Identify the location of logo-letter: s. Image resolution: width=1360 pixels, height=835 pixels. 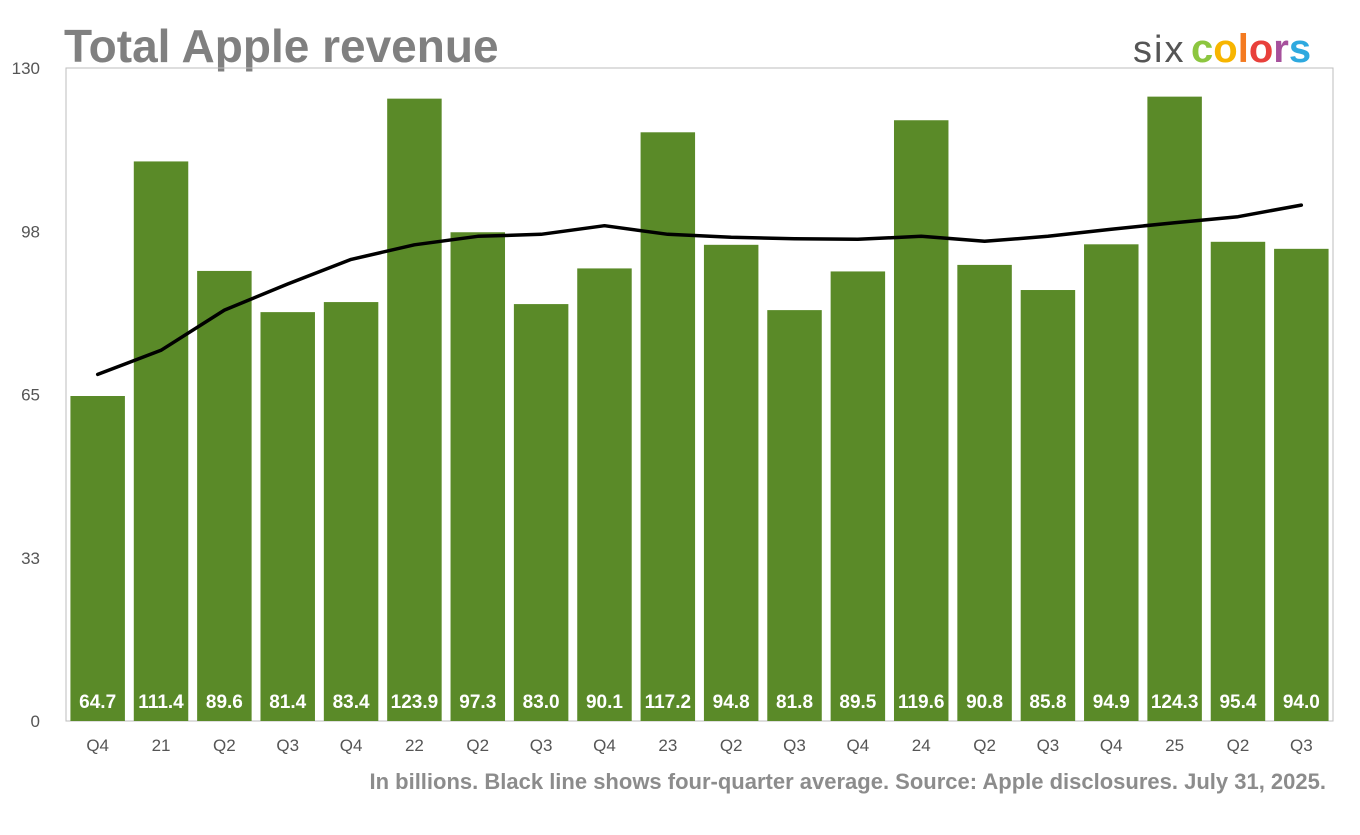
(1300, 49).